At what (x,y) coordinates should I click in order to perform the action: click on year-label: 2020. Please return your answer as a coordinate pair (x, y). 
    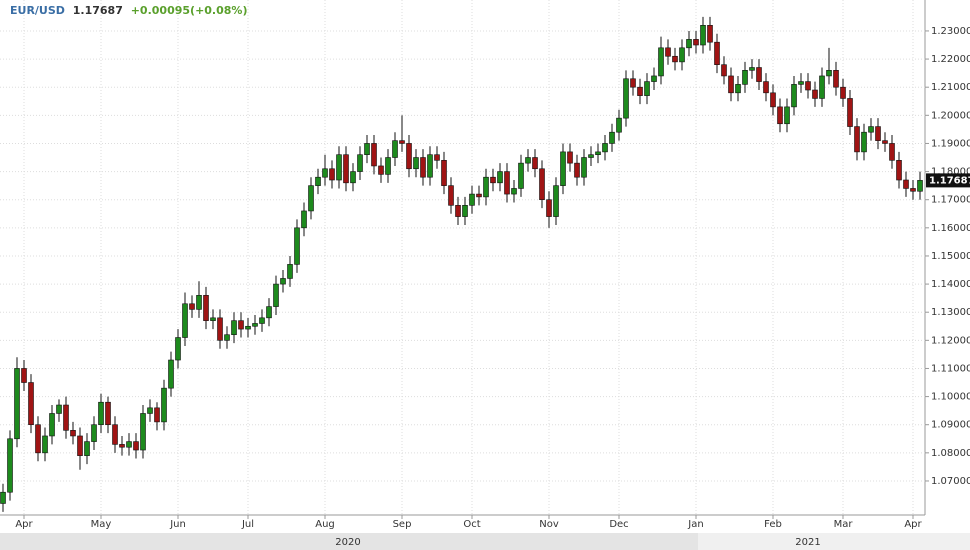
    Looking at the image, I should click on (347, 542).